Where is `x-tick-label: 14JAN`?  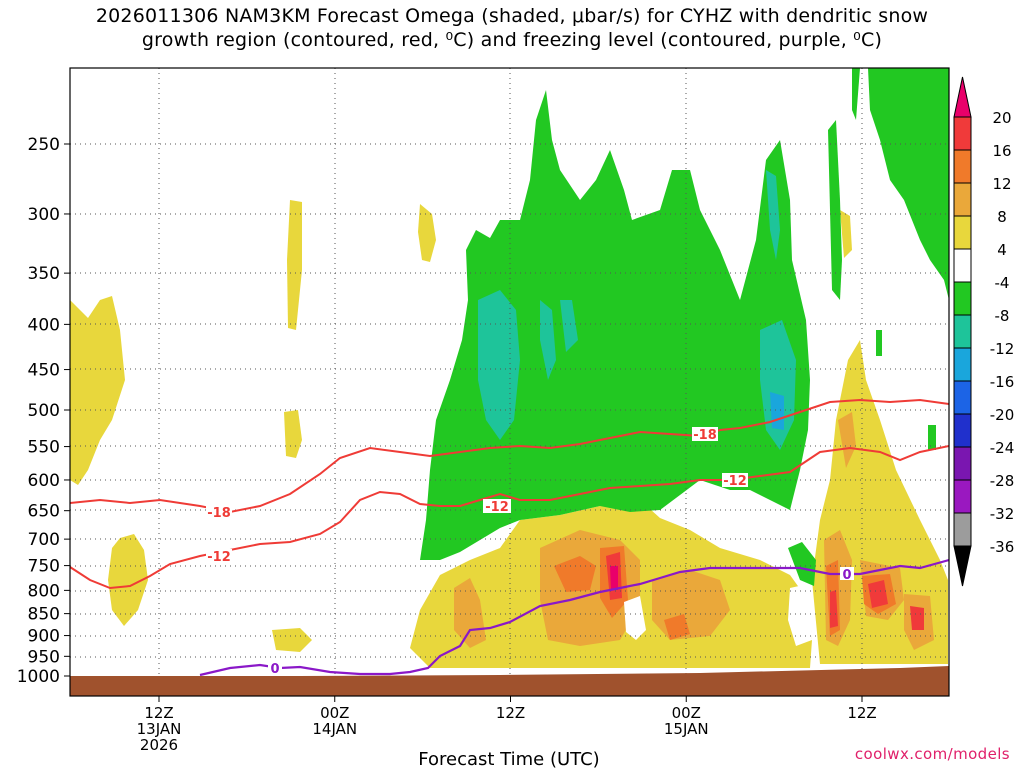
x-tick-label: 14JAN is located at coordinates (334, 729).